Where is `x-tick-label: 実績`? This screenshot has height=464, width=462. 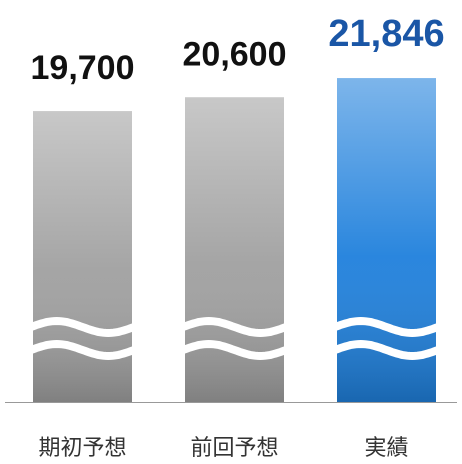 x-tick-label: 実績 is located at coordinates (386, 447).